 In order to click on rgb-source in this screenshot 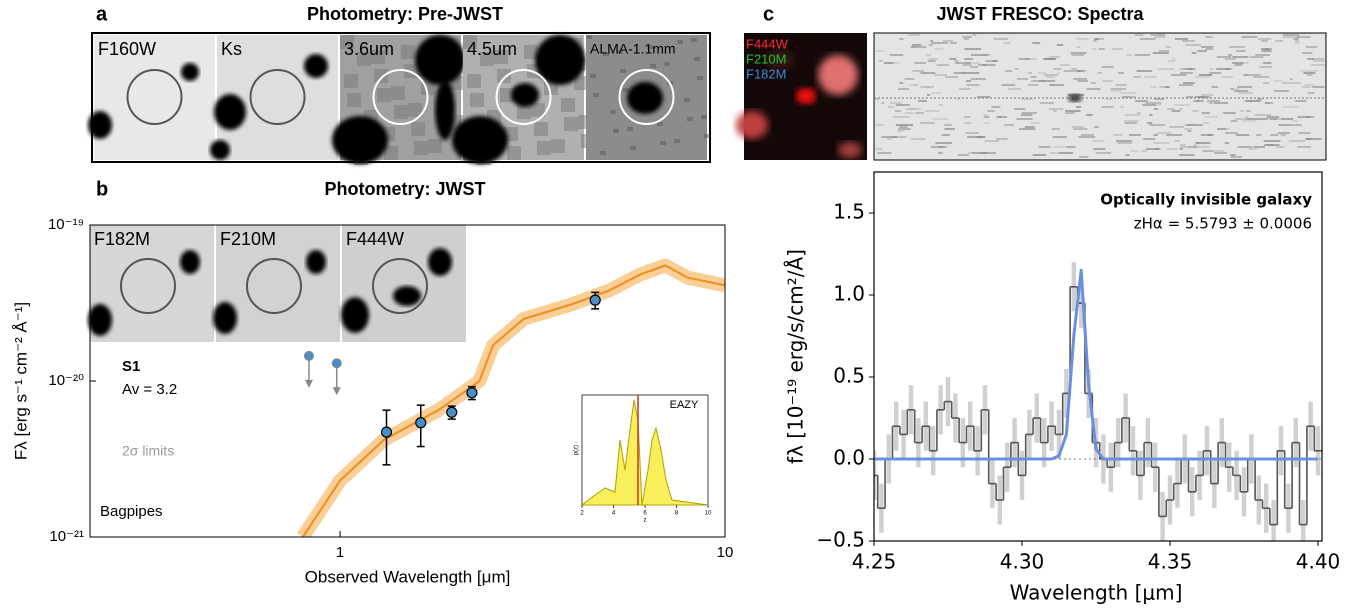, I will do `click(752, 125)`.